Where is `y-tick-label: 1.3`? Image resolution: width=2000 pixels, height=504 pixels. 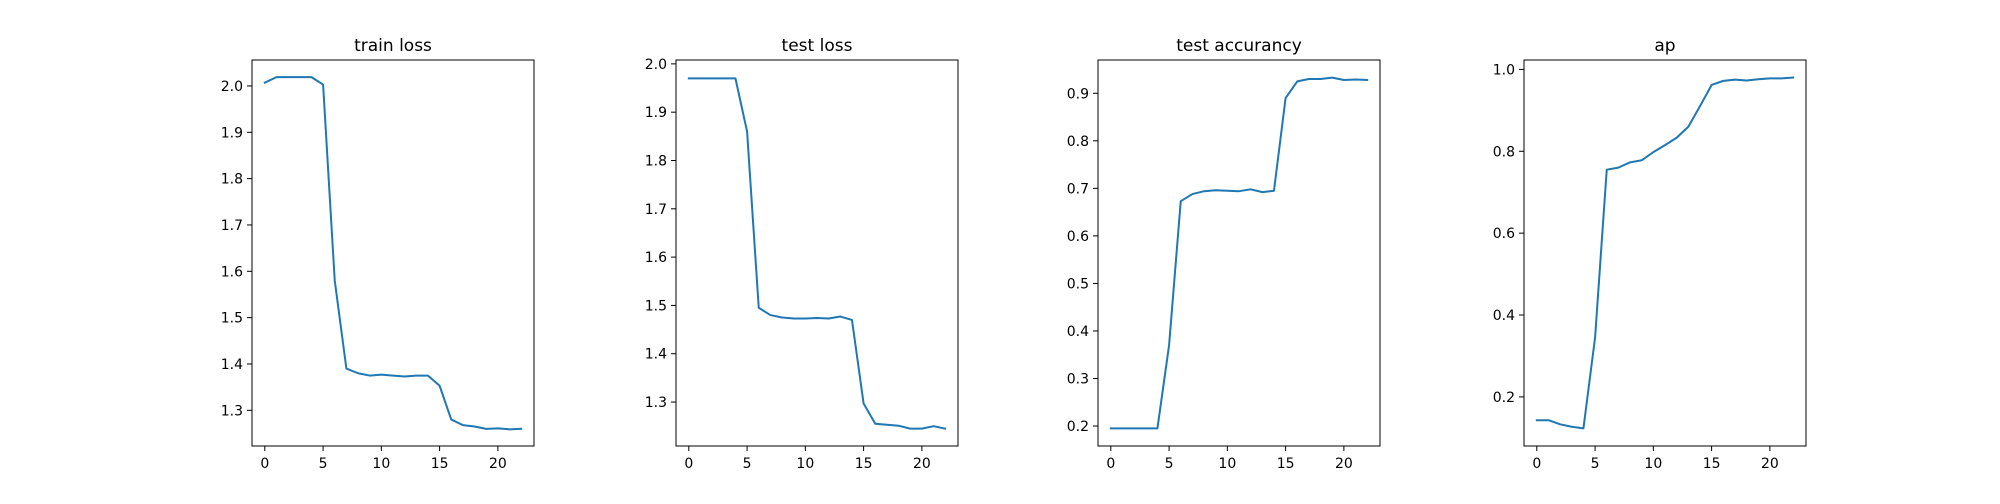 y-tick-label: 1.3 is located at coordinates (656, 403).